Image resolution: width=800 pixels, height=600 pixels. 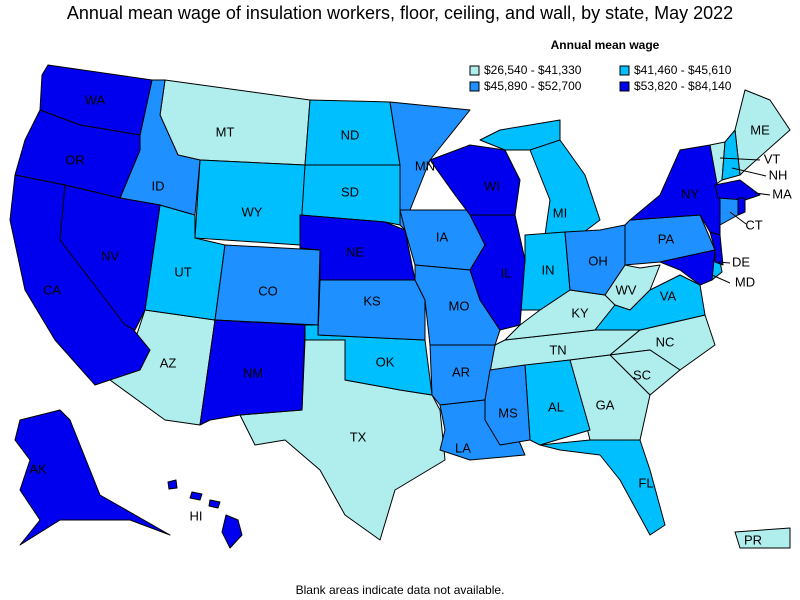 I want to click on state-label: IN, so click(x=548, y=269).